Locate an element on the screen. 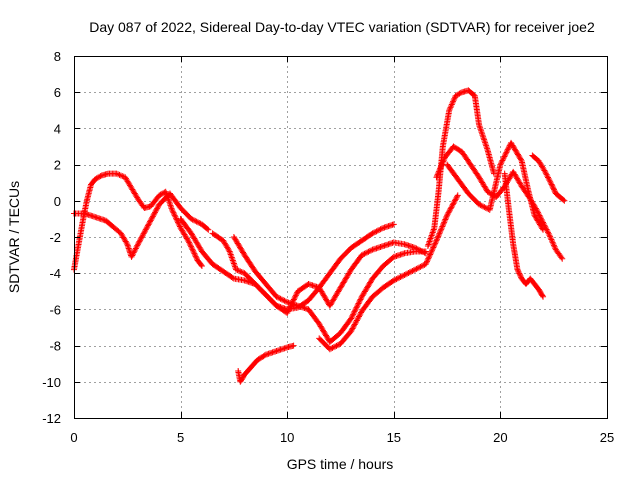  x-tick-label: 20 is located at coordinates (500, 437).